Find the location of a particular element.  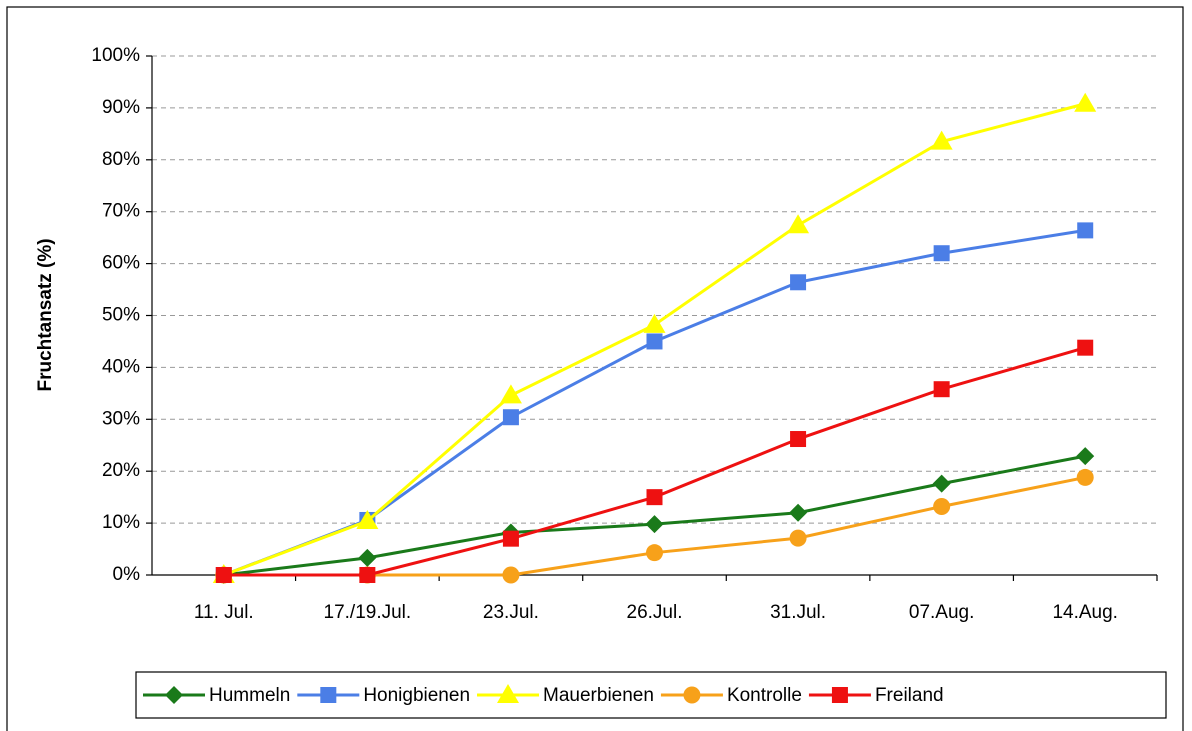

y-tick-label: 10% is located at coordinates (121, 522).